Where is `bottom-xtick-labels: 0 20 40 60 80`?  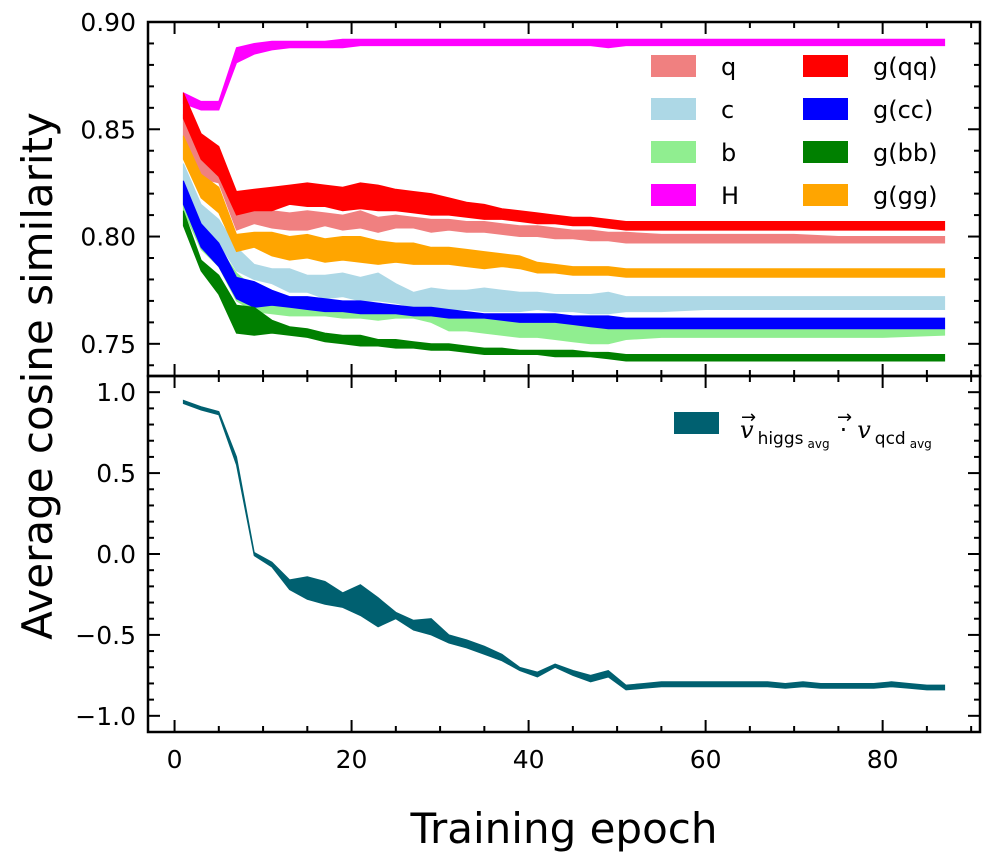
bottom-xtick-labels: 0 20 40 60 80 is located at coordinates (533, 759).